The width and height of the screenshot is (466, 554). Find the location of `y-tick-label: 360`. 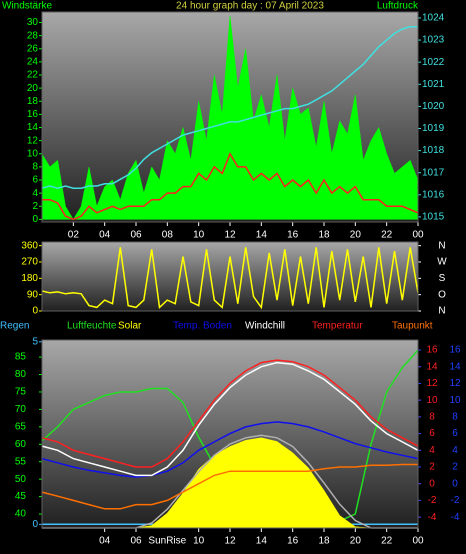

y-tick-label: 360 is located at coordinates (29, 245).